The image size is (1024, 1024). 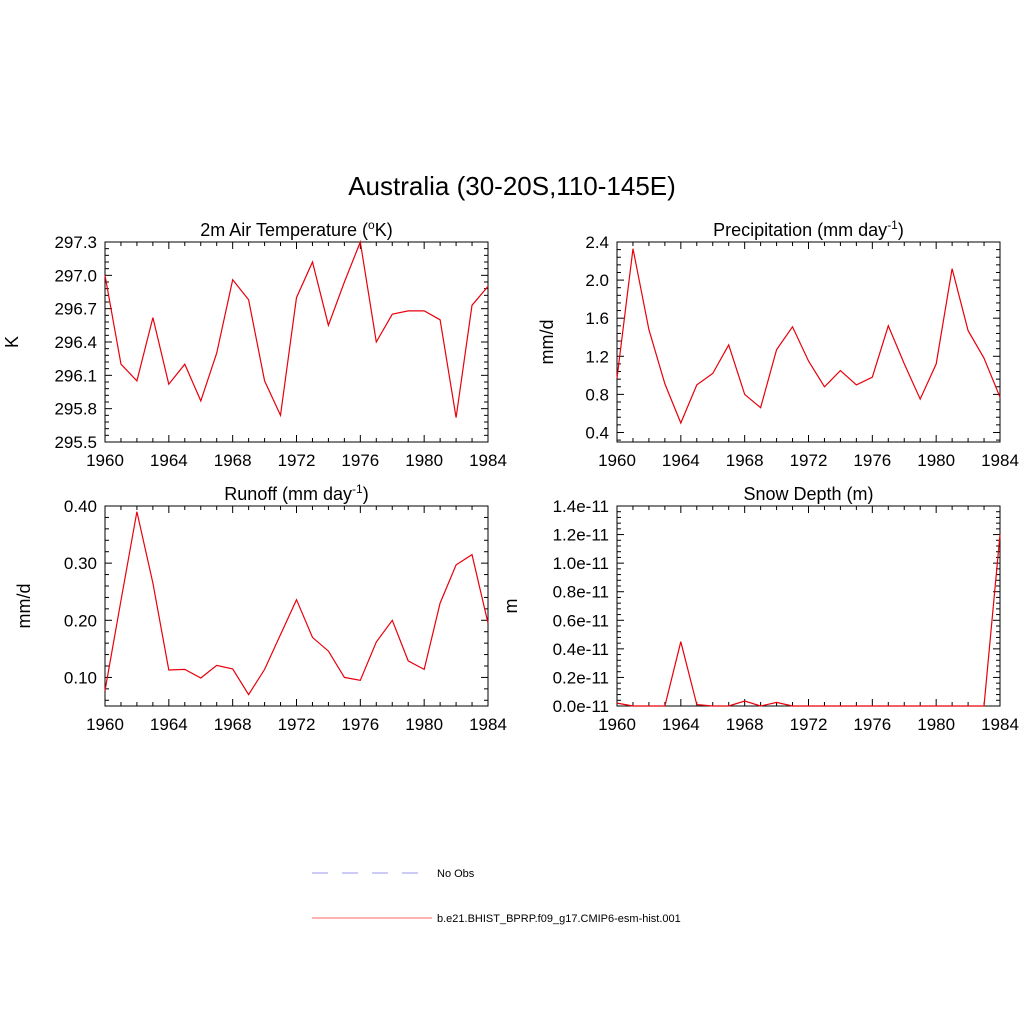 I want to click on y-tick-label: 295.8, so click(x=75, y=409).